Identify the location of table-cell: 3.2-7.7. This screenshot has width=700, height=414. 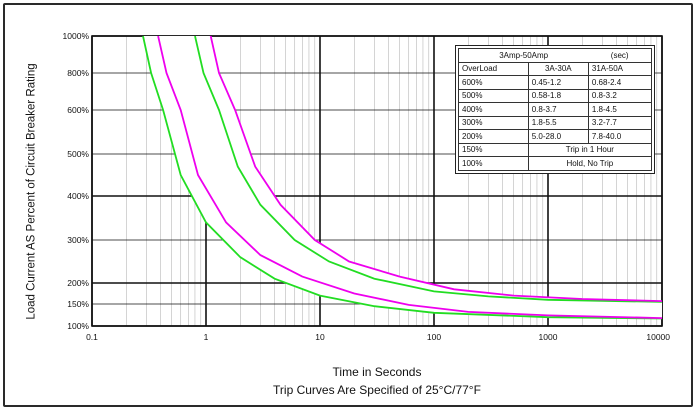
(620, 122).